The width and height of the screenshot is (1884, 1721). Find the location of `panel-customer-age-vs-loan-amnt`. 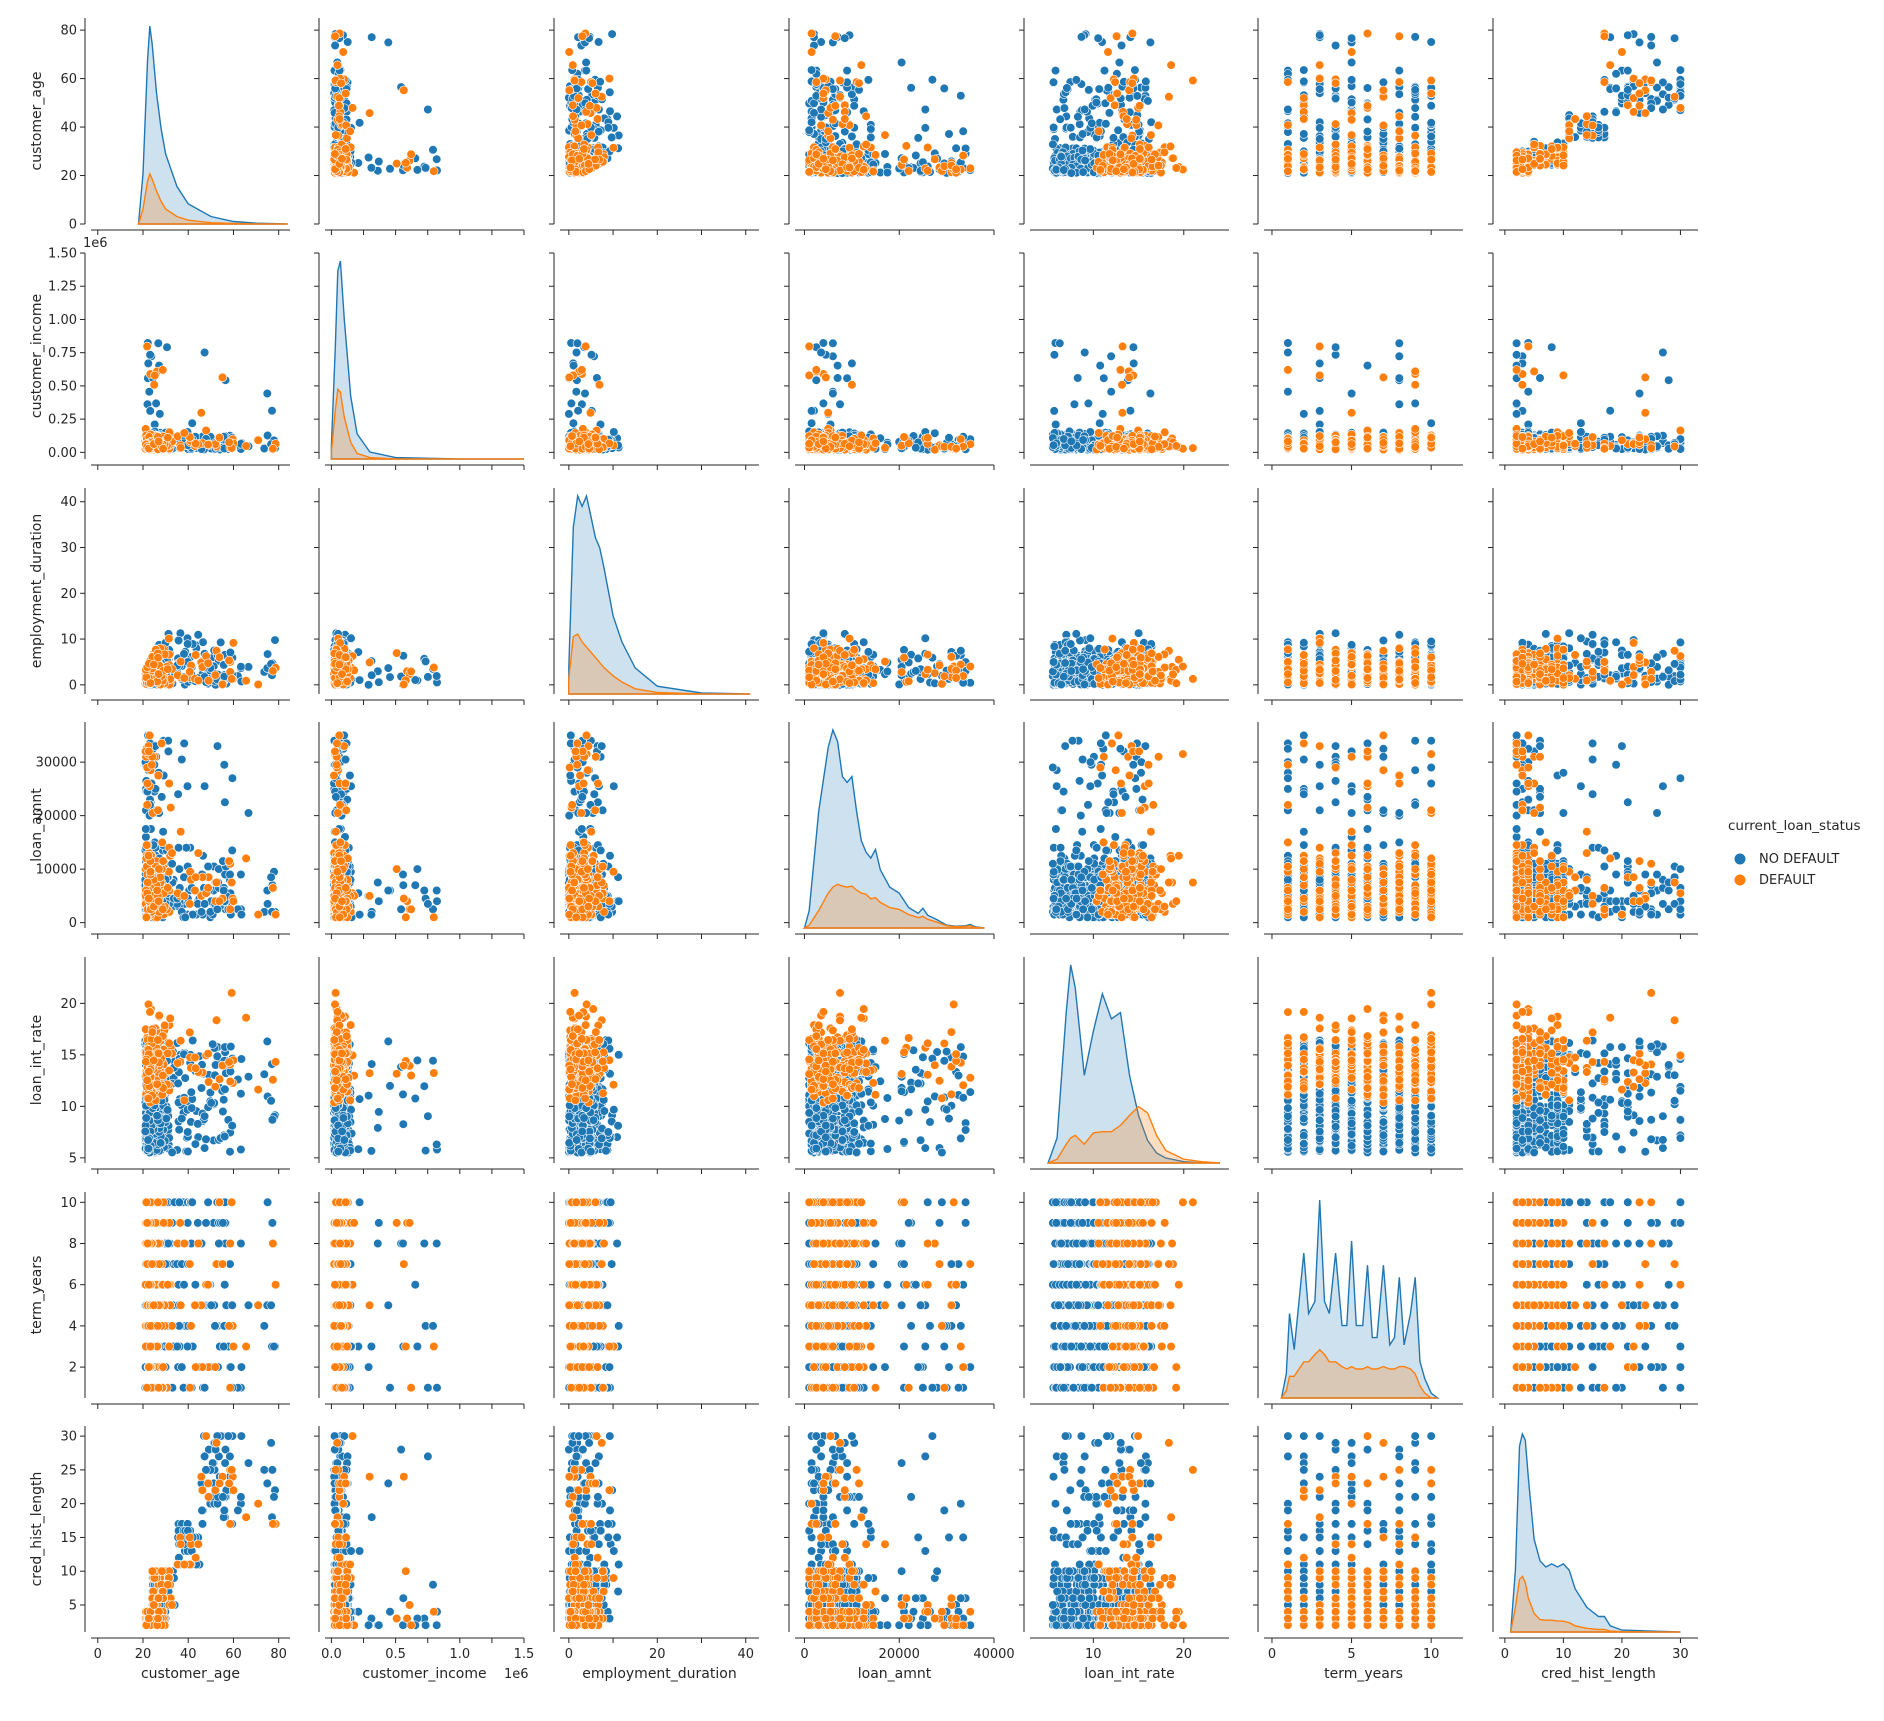

panel-customer-age-vs-loan-amnt is located at coordinates (889, 126).